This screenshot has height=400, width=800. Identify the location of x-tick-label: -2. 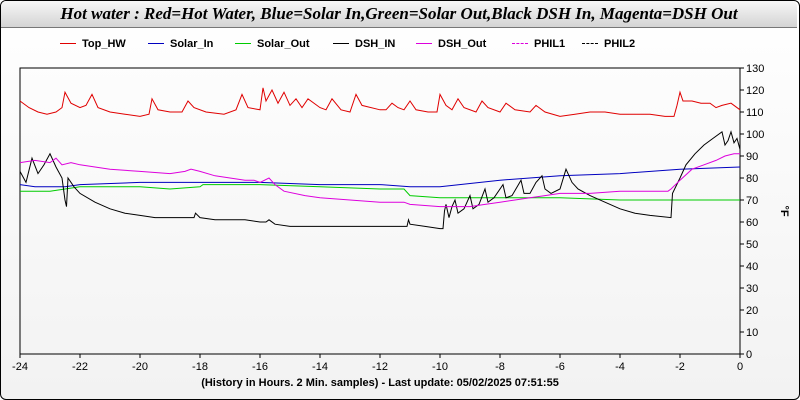
(680, 367).